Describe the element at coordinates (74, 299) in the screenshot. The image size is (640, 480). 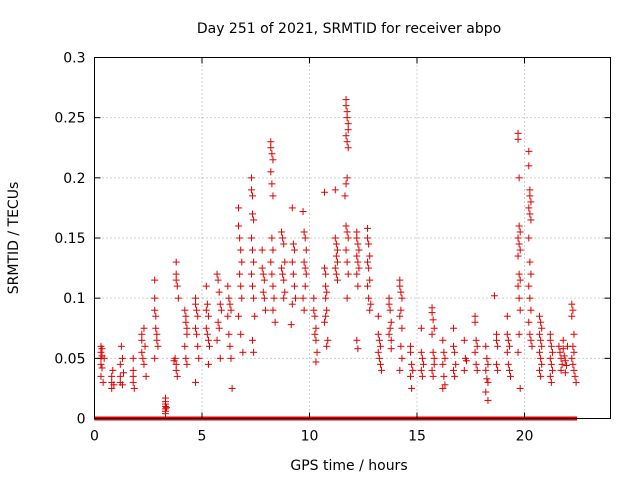
I see `y-tick-label: 0.1` at that location.